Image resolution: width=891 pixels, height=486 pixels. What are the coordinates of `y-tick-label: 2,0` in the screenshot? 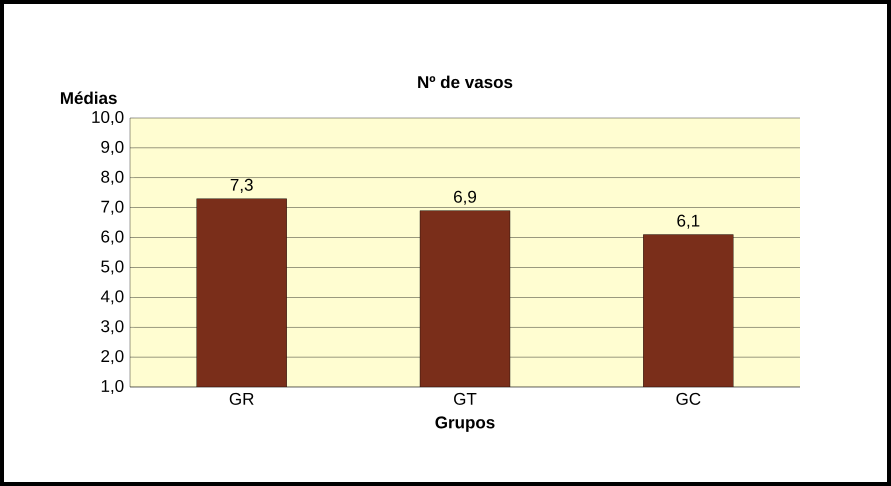 It's located at (112, 357).